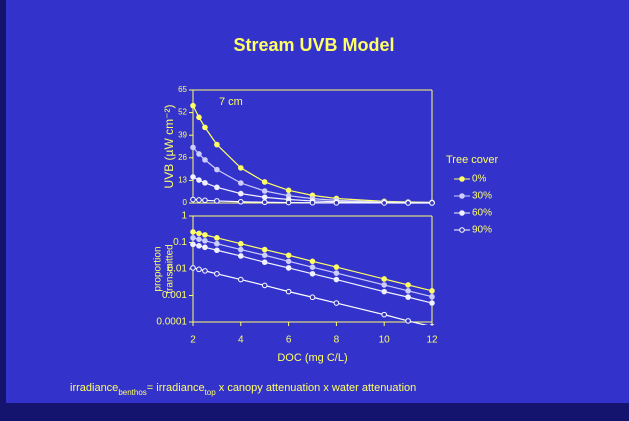  I want to click on caption-text: irradiance, so click(94, 388).